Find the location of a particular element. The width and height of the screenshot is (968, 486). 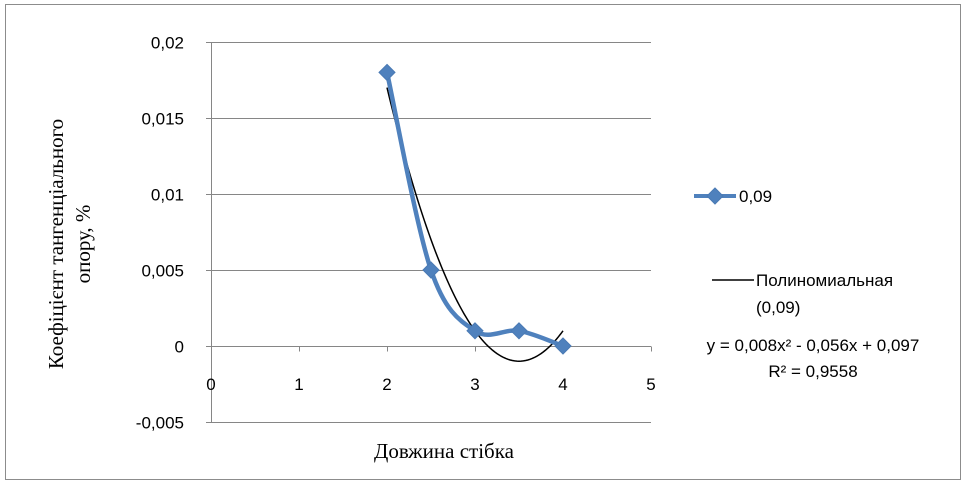

trendline is located at coordinates (475, 224).